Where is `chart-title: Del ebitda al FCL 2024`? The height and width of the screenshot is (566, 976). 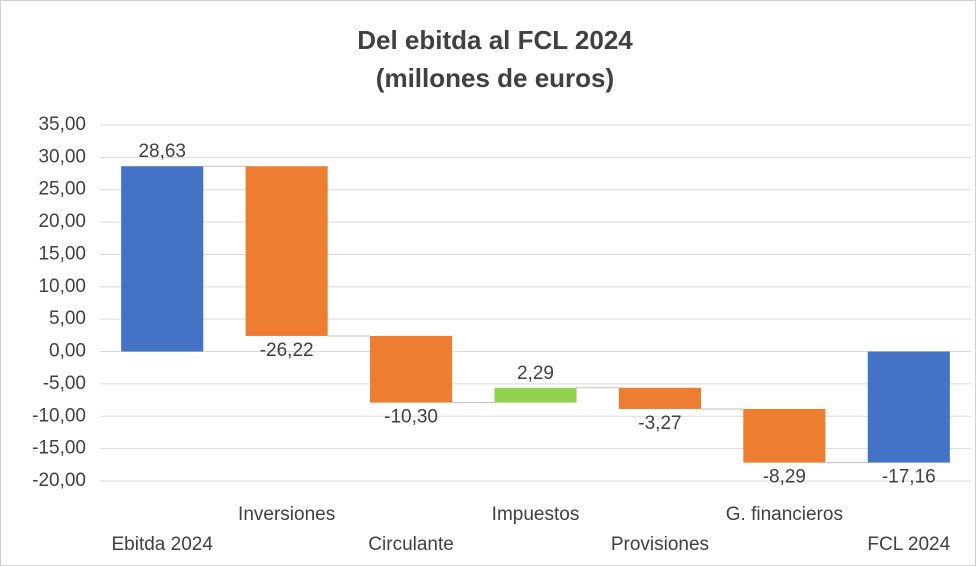 chart-title: Del ebitda al FCL 2024 is located at coordinates (495, 40).